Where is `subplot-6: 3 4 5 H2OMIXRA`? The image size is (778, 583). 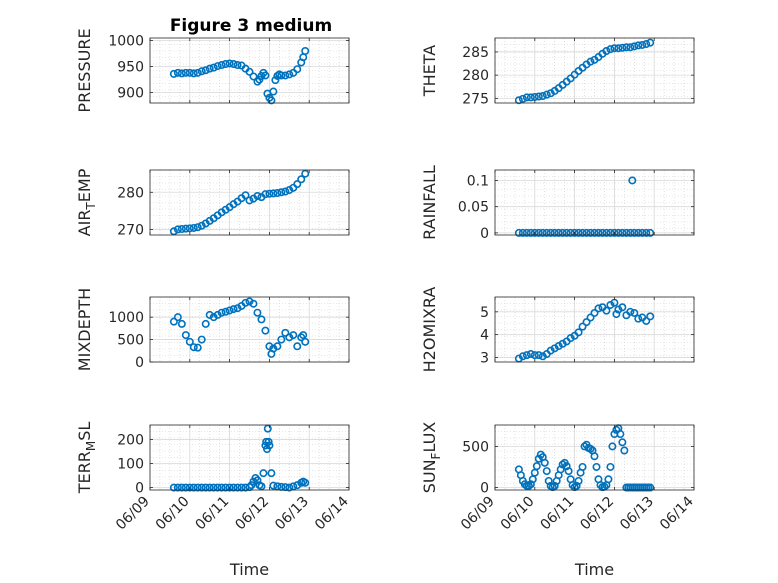
subplot-6: 3 4 5 H2OMIXRA is located at coordinates (557, 329).